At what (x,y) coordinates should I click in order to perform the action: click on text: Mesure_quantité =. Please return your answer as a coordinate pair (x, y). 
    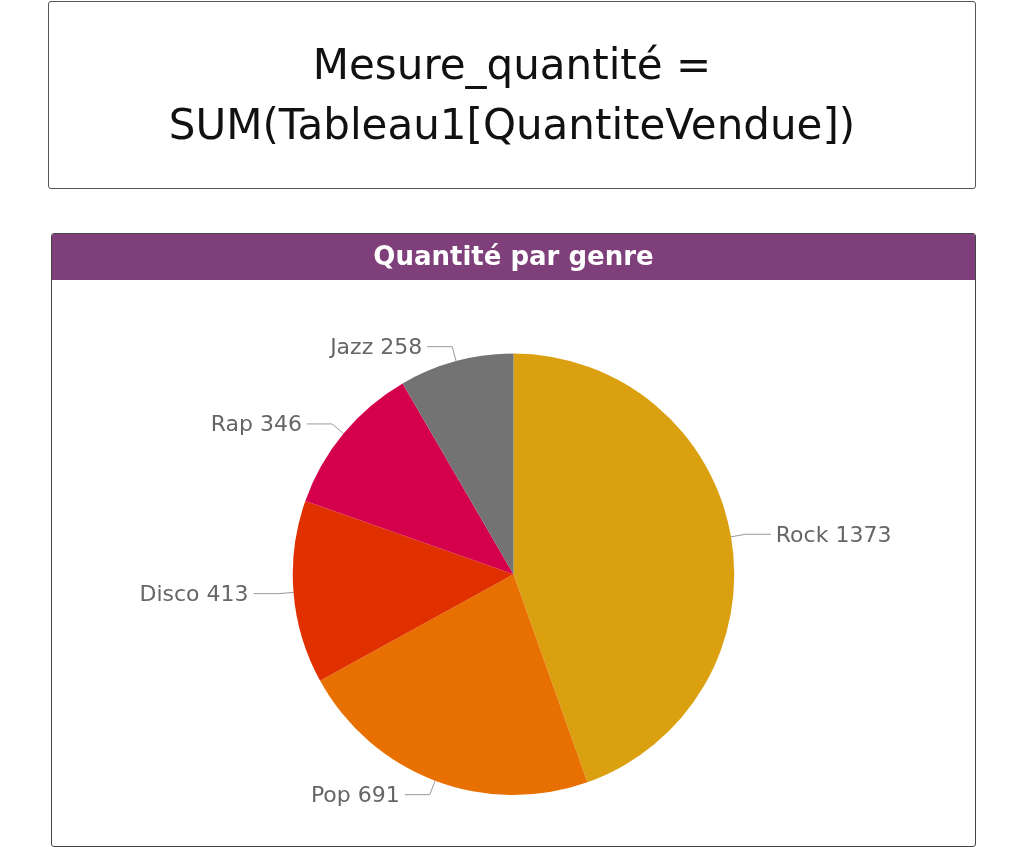
    Looking at the image, I should click on (512, 65).